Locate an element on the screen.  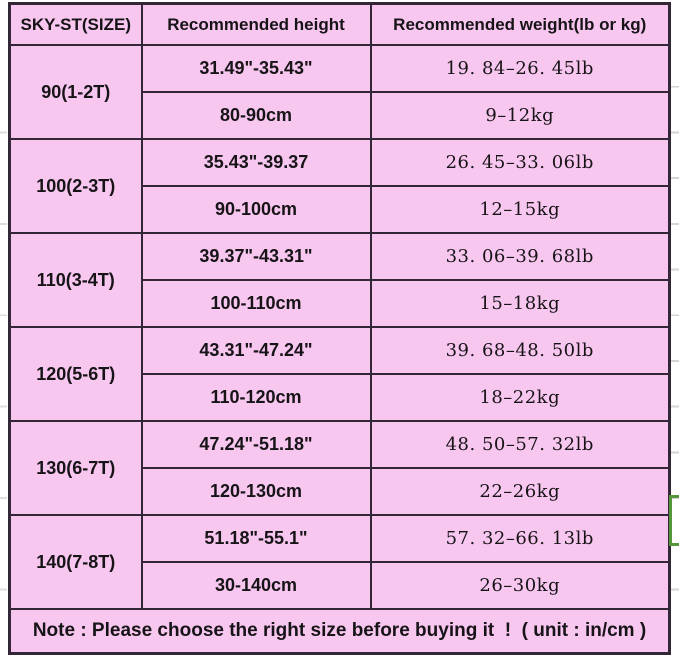
weight-kg-cell: 9–12kg is located at coordinates (520, 115).